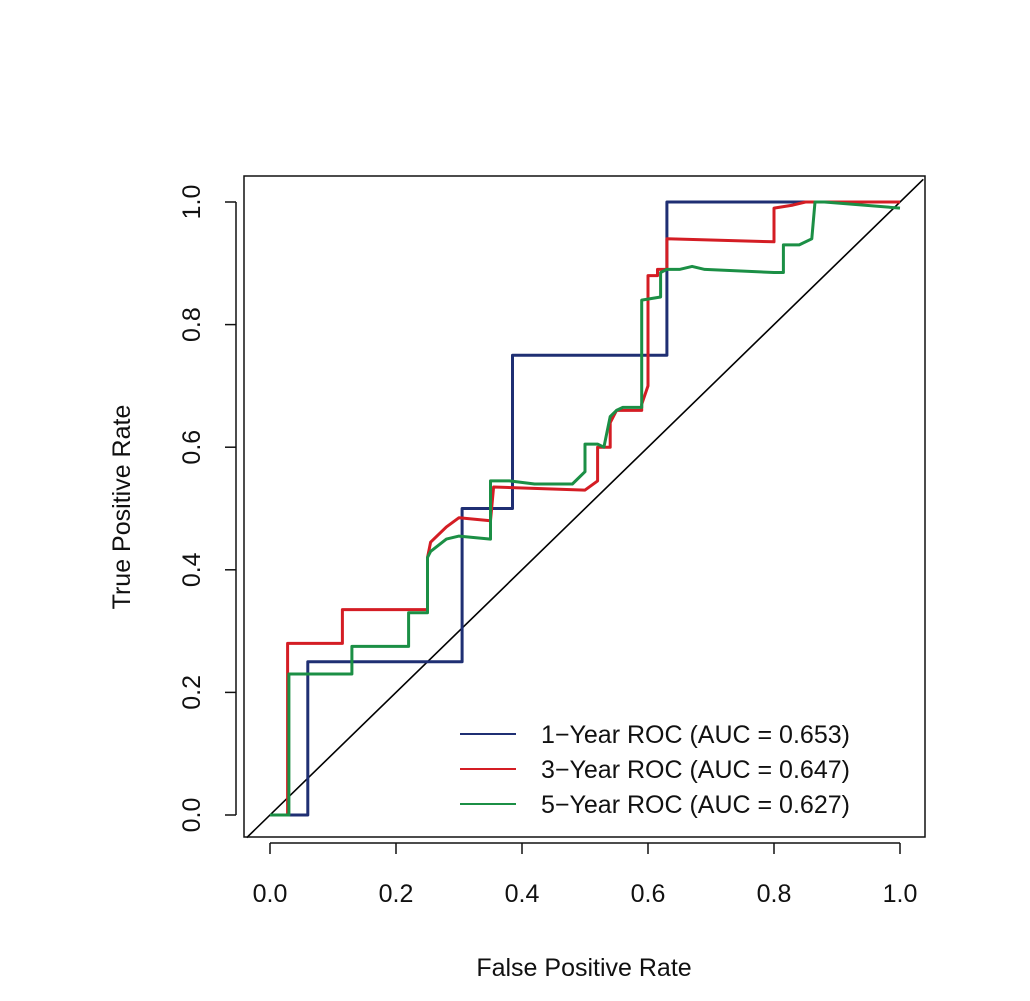 The image size is (1030, 1001). What do you see at coordinates (192, 202) in the screenshot?
I see `y-tick-label: 1.0` at bounding box center [192, 202].